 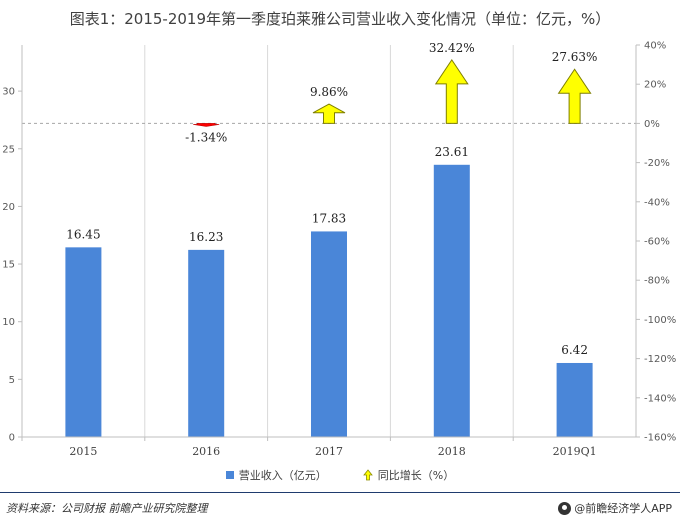 What do you see at coordinates (340, 19) in the screenshot?
I see `chart-title: 图表1：2015-2019年第一季度珀莱雅公司营业收入变化情况（单位：亿元，%）` at bounding box center [340, 19].